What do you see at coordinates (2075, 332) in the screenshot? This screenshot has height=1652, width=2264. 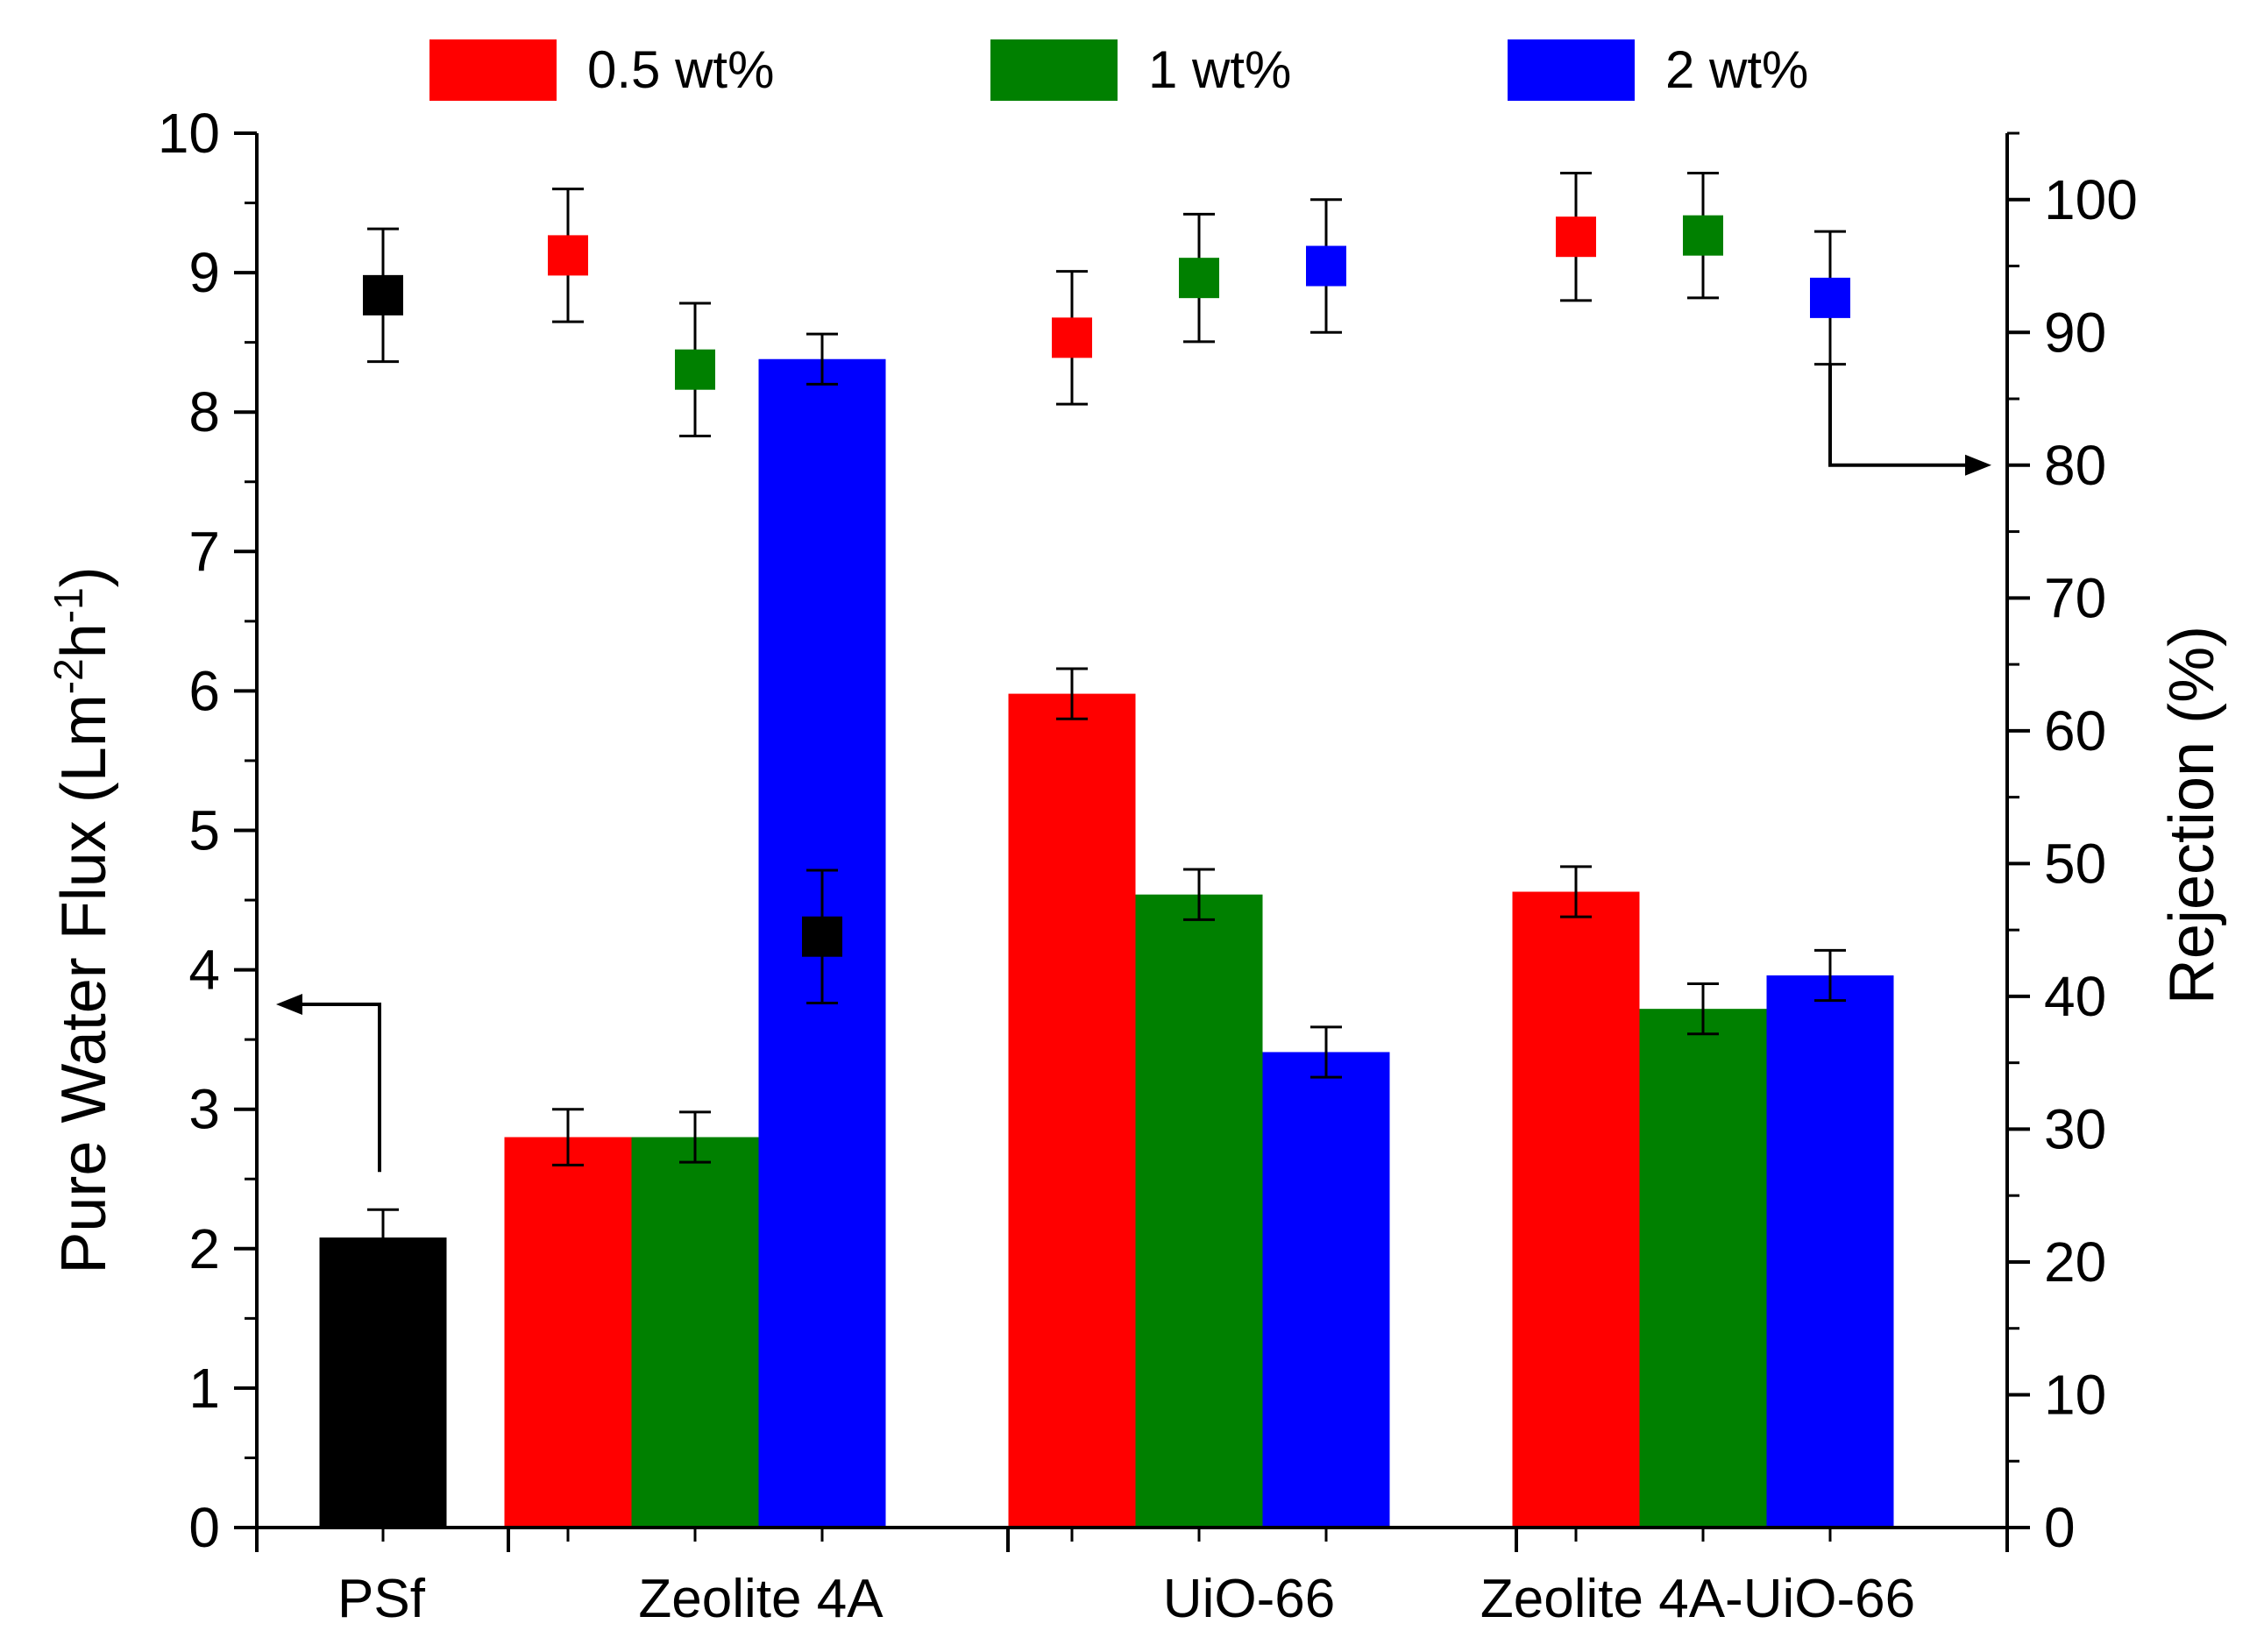 I see `right-tick-label: 90` at bounding box center [2075, 332].